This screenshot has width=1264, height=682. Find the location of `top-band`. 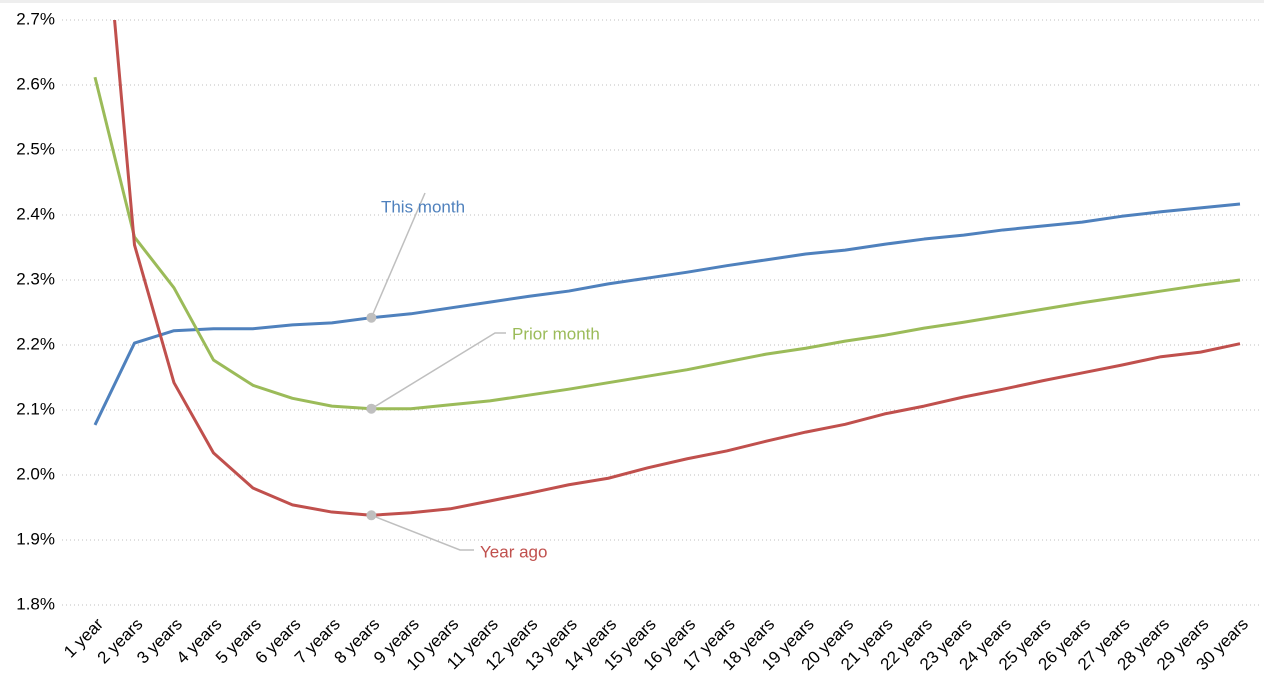

top-band is located at coordinates (632, 1).